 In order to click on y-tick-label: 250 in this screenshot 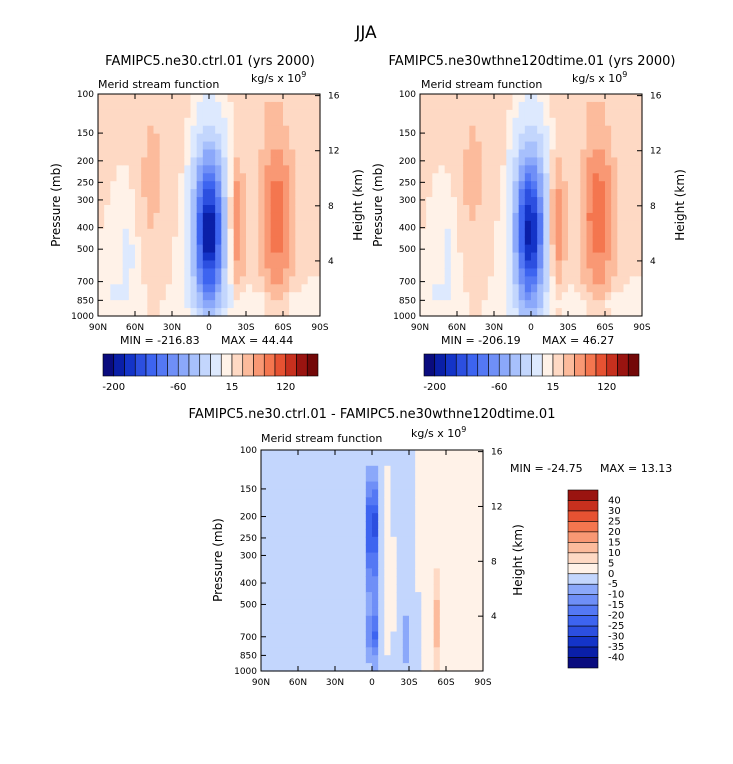, I will do `click(85, 183)`.